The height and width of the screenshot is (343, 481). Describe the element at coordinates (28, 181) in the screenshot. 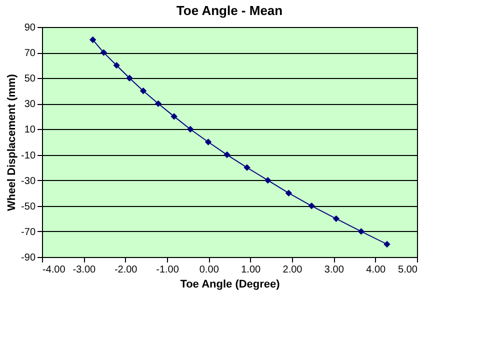

I see `y-tick-label: -30` at that location.